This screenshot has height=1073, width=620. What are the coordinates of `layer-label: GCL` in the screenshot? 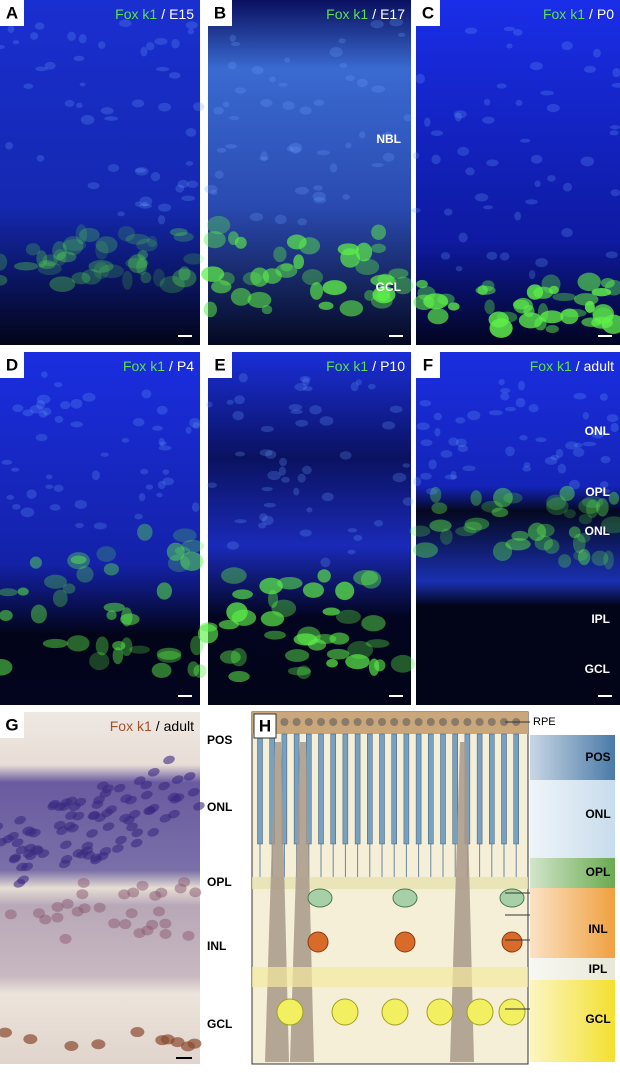 It's located at (597, 669).